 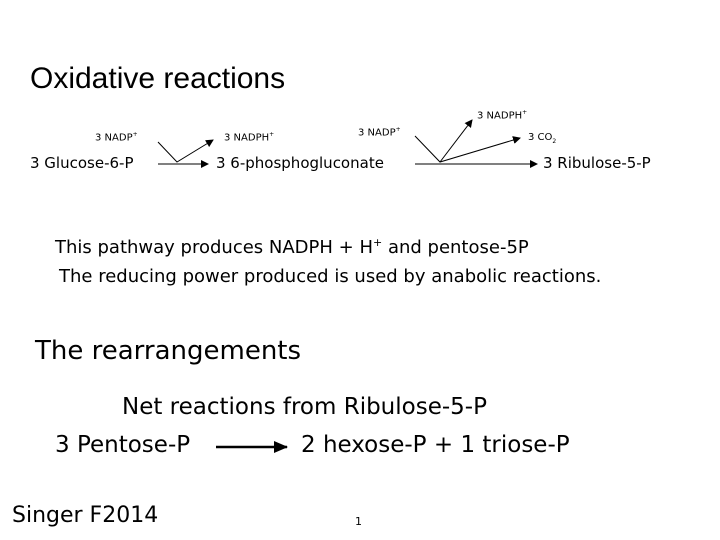 What do you see at coordinates (379, 132) in the screenshot?
I see `nadp-label-2: 3 NADP+` at bounding box center [379, 132].